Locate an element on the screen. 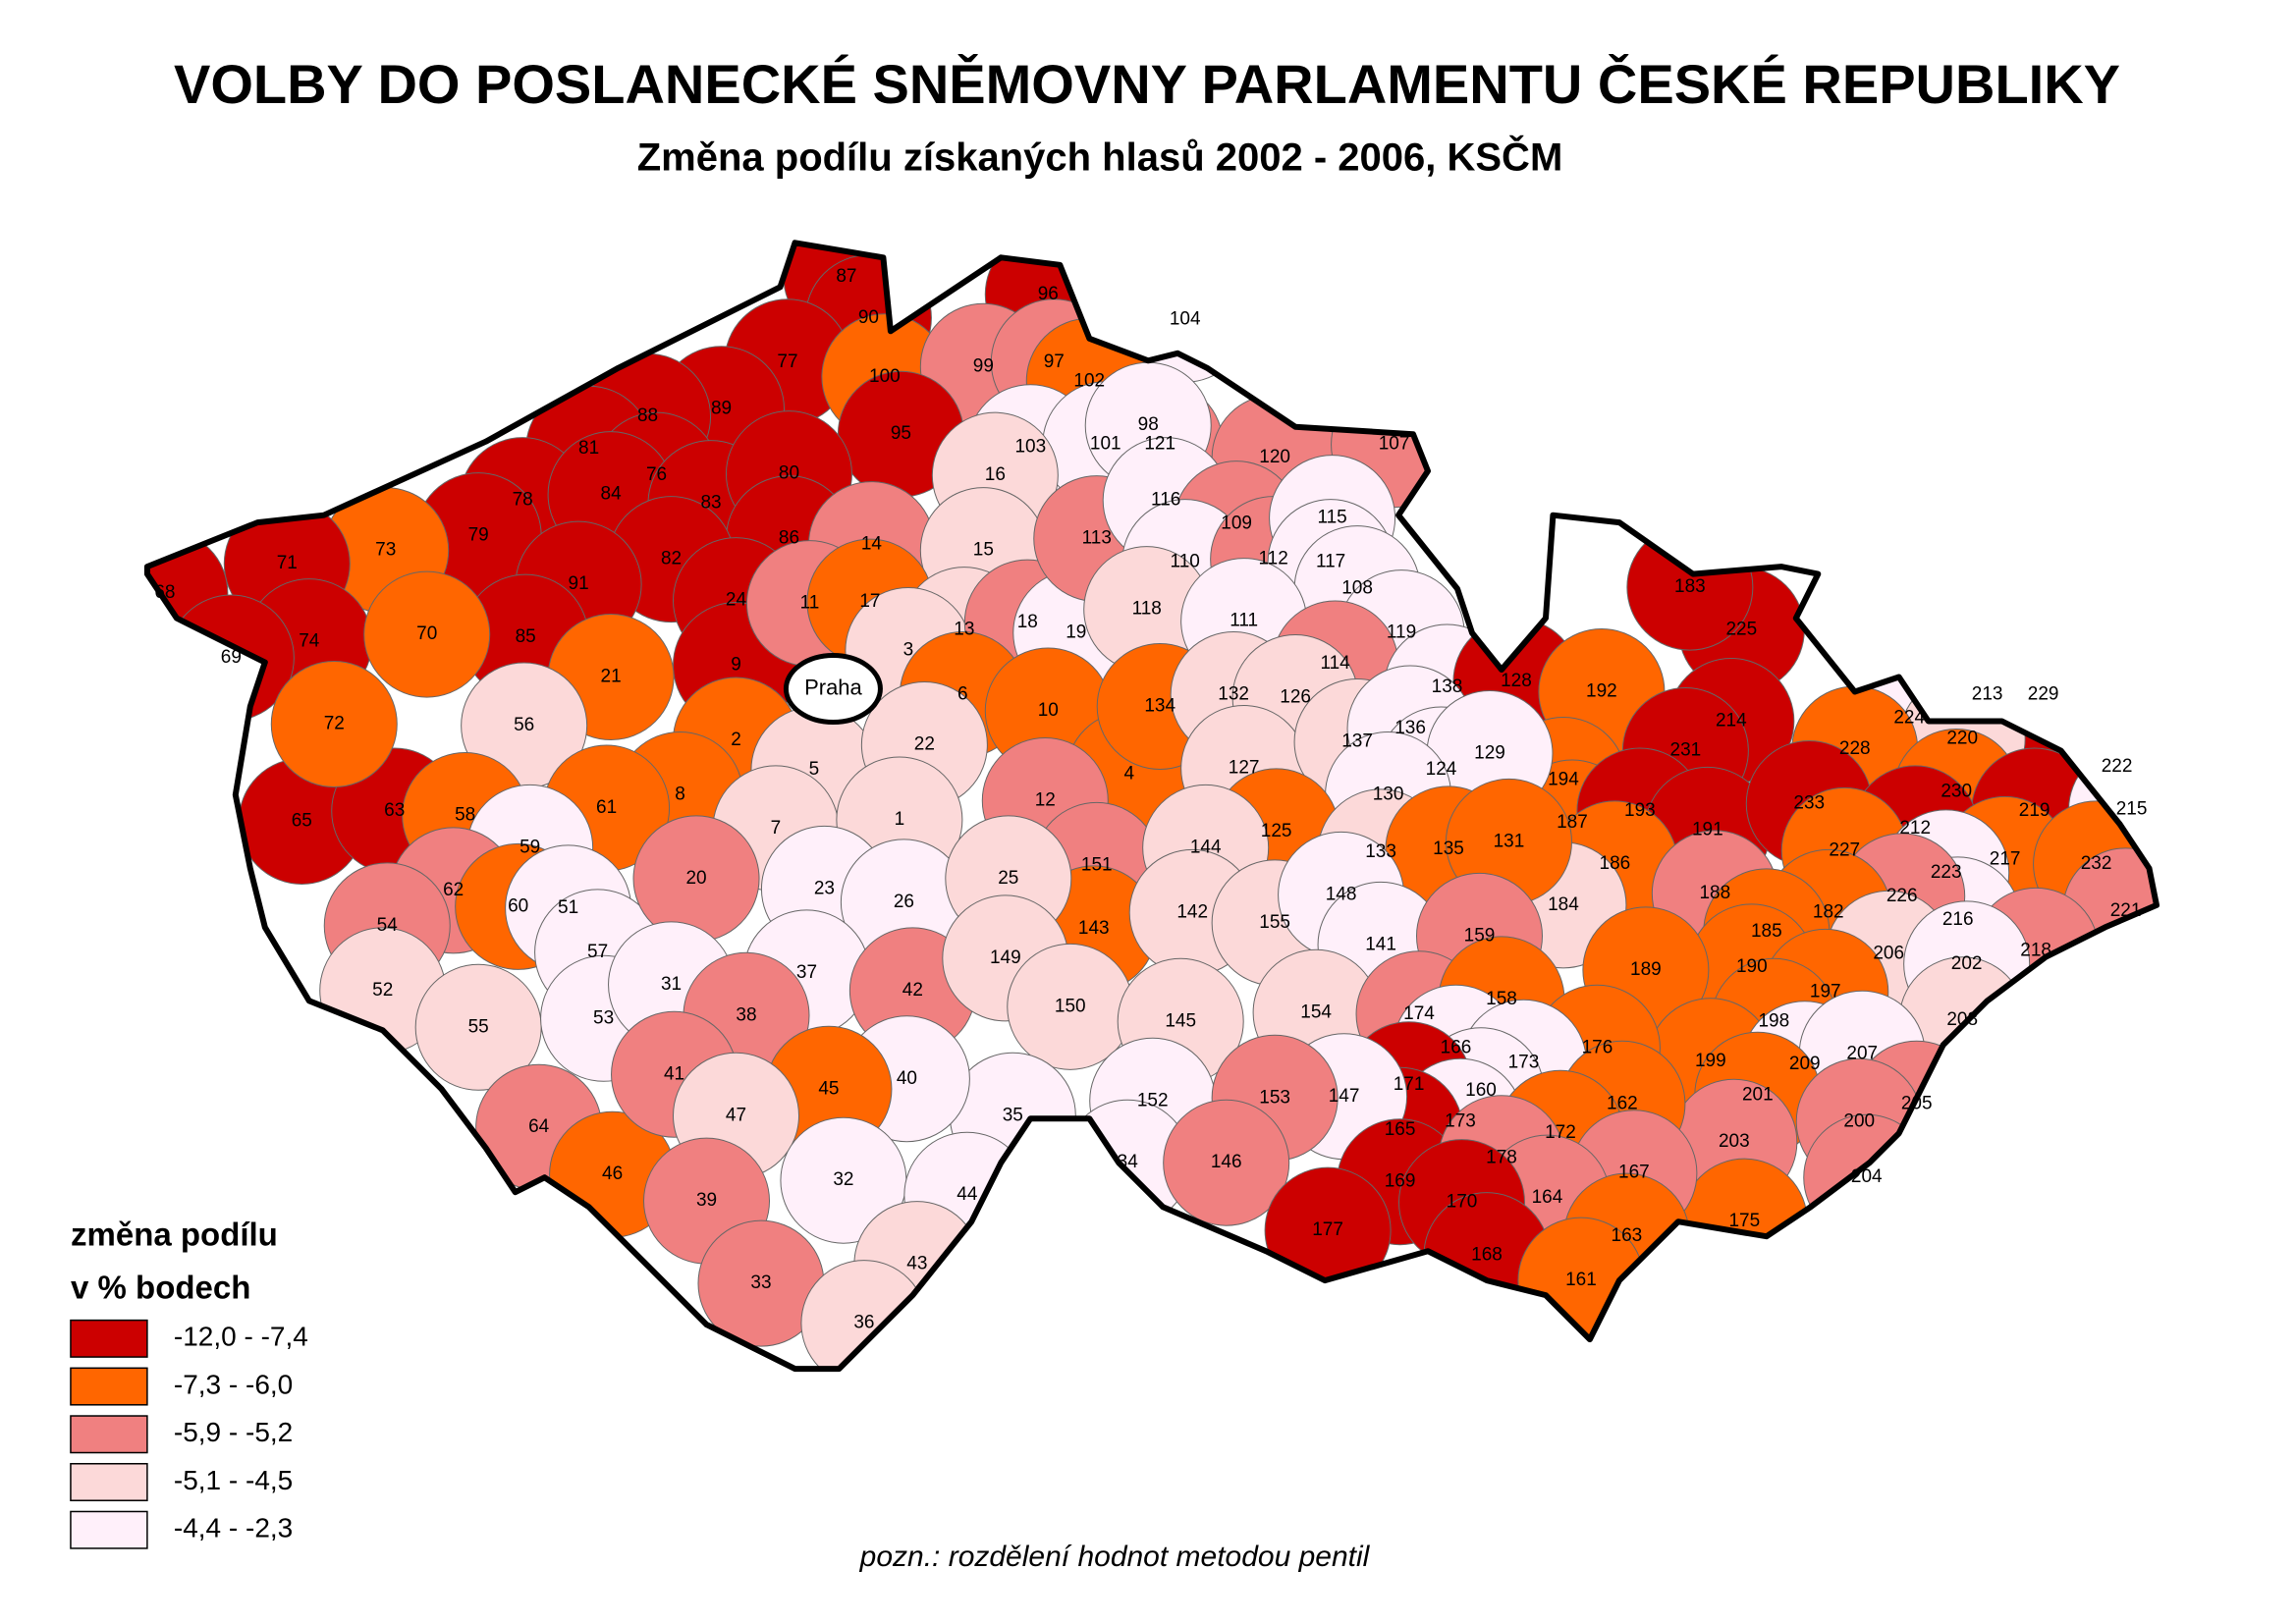  region-label: 110 is located at coordinates (1185, 562).